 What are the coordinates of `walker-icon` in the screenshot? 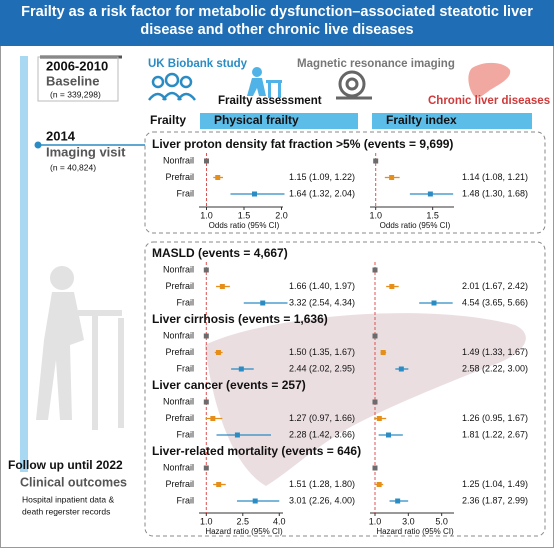 It's located at (264, 82).